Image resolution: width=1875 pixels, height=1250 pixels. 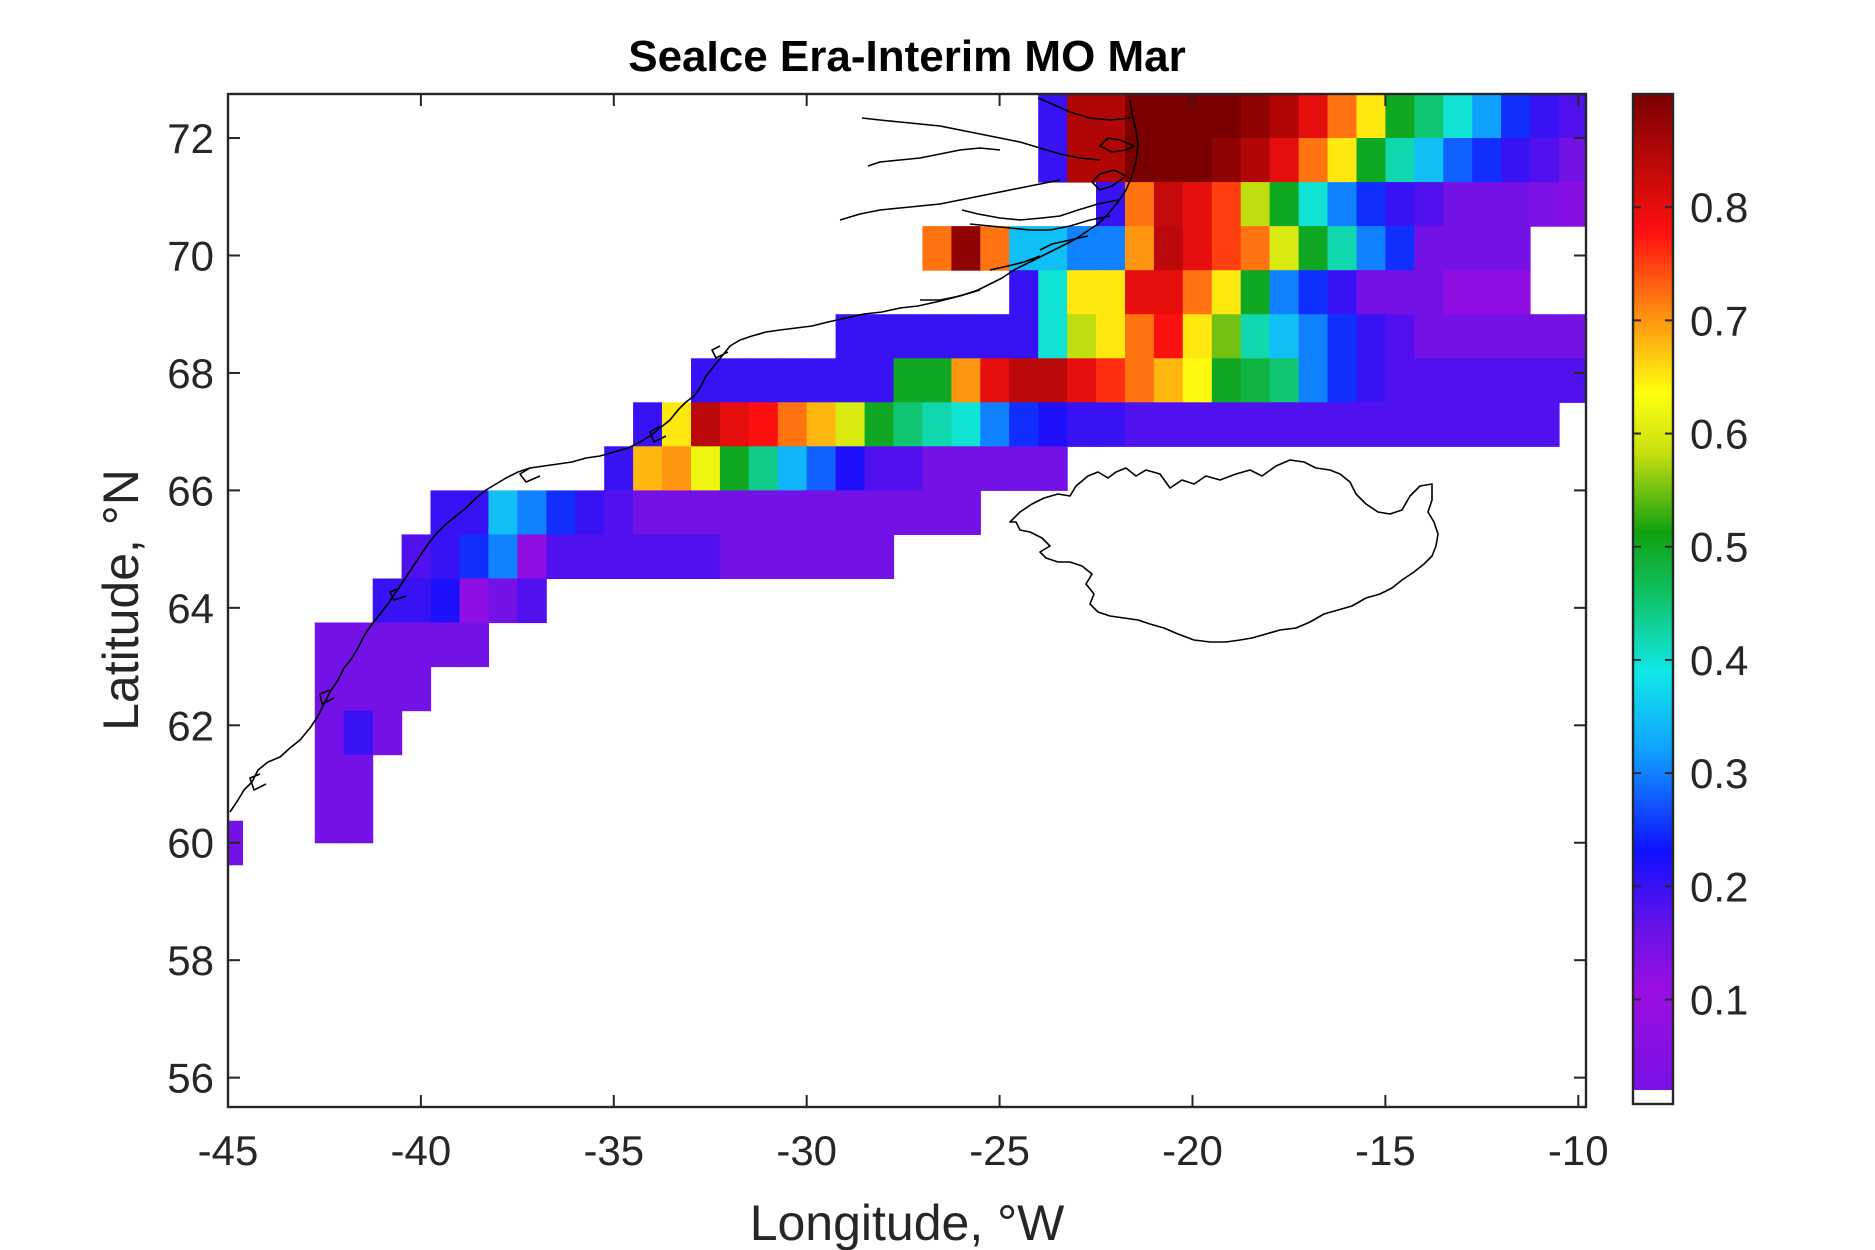 What do you see at coordinates (613, 1150) in the screenshot?
I see `x-tick-label: -35` at bounding box center [613, 1150].